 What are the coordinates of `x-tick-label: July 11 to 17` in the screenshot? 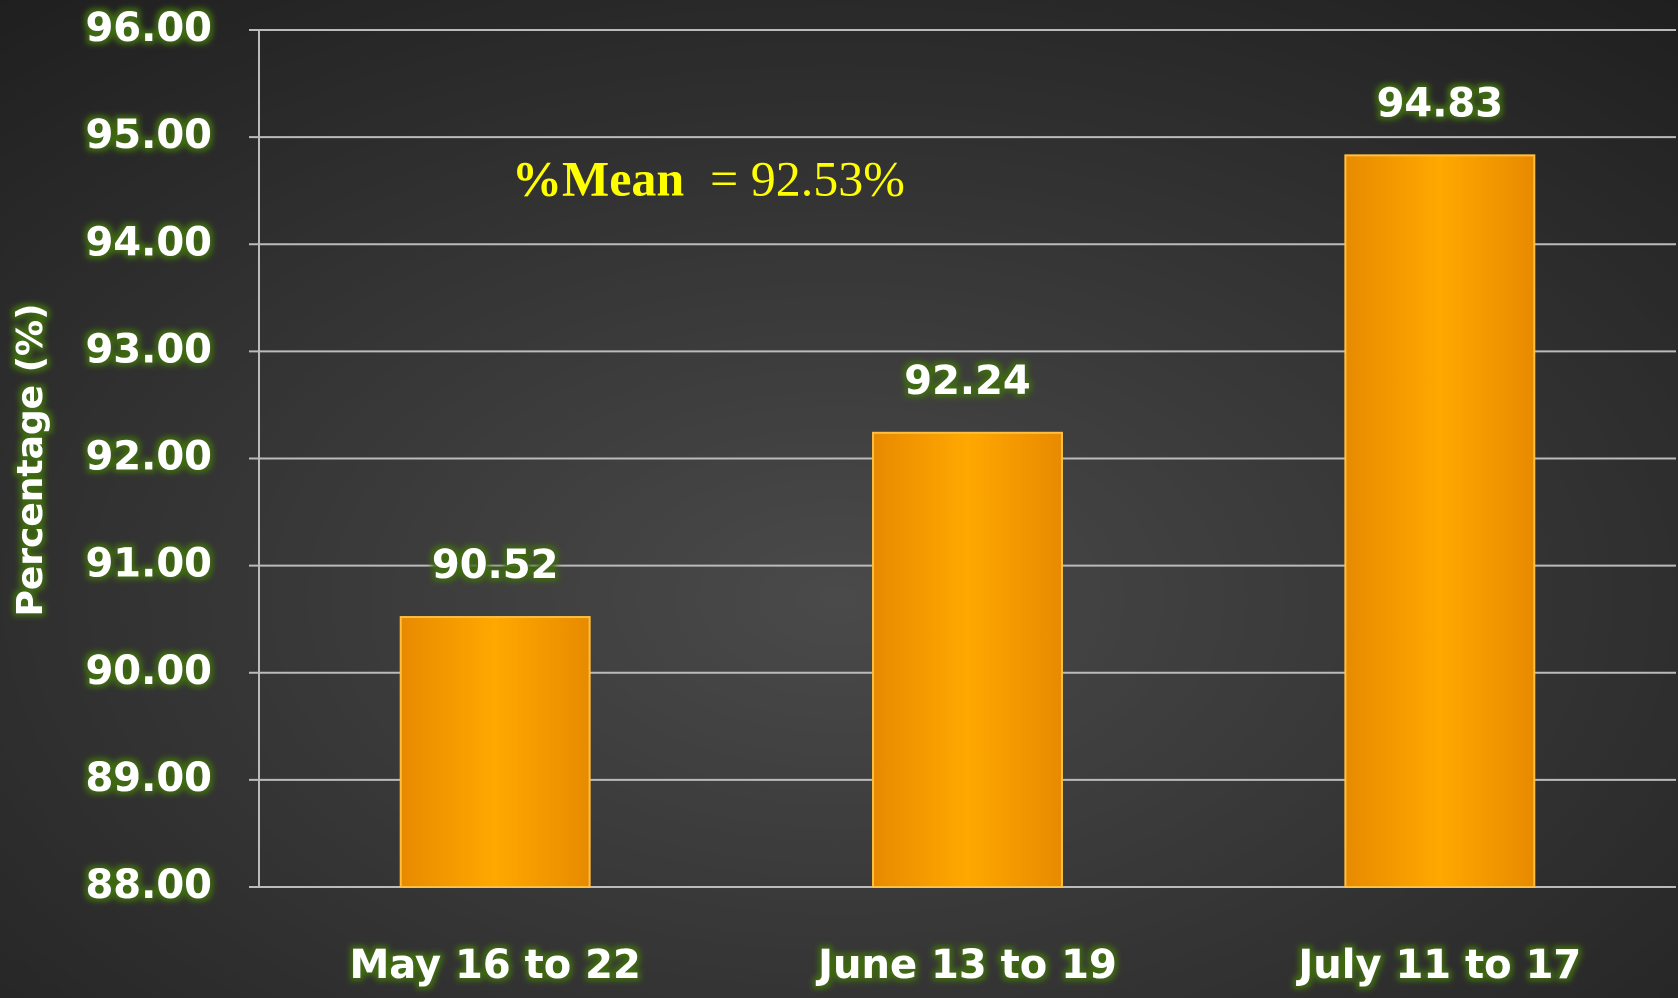 It's located at (1438, 965).